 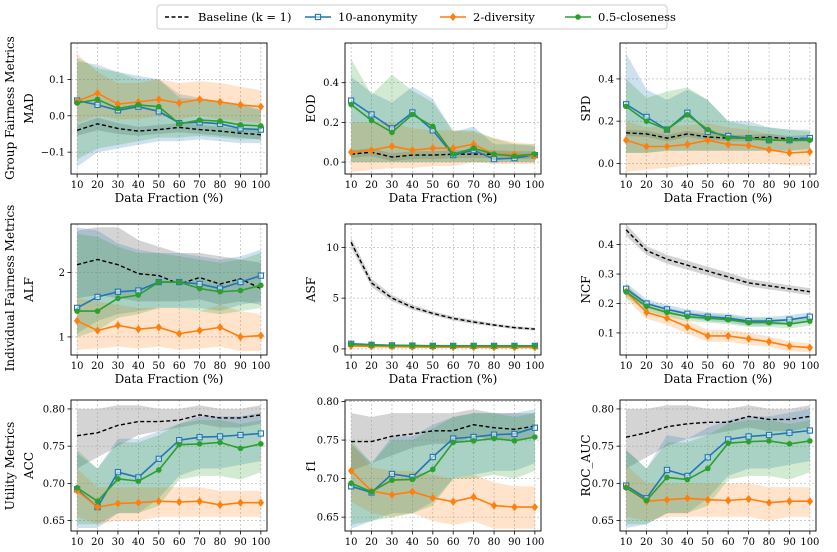 I want to click on y-tick-label: 1, so click(x=62, y=337).